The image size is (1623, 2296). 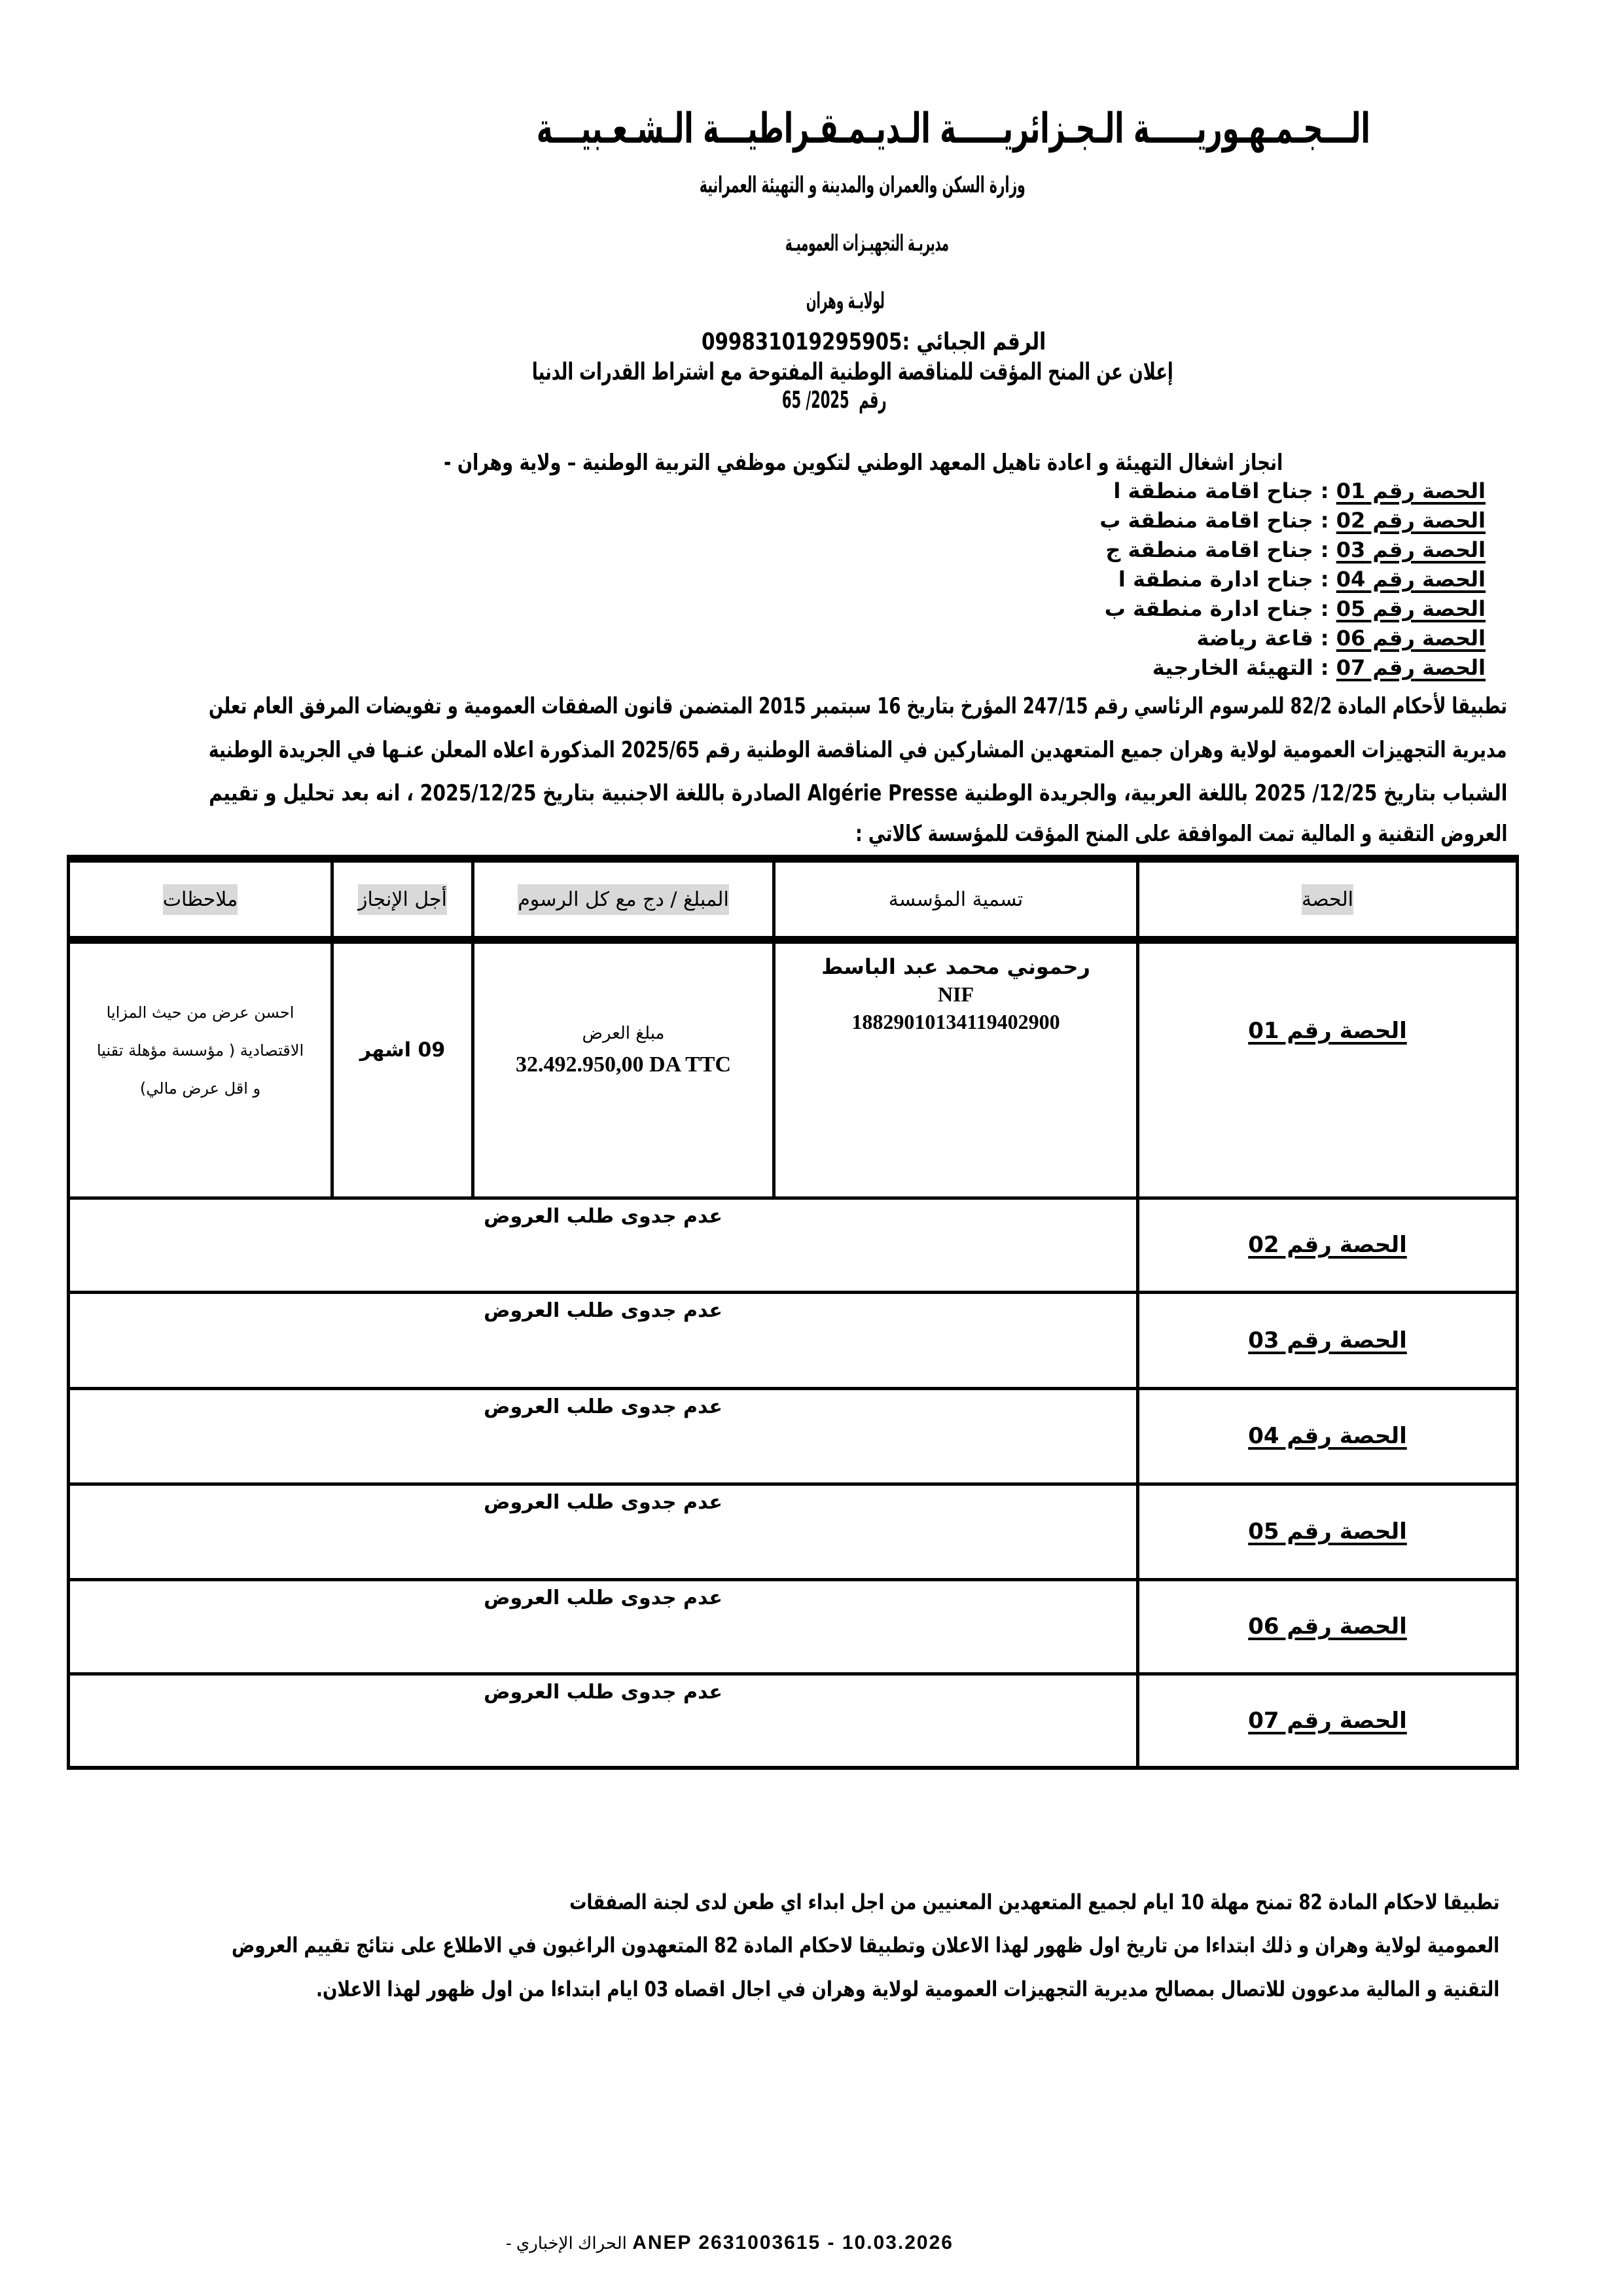 What do you see at coordinates (955, 1021) in the screenshot?
I see `nif-number: 18829010134119402900` at bounding box center [955, 1021].